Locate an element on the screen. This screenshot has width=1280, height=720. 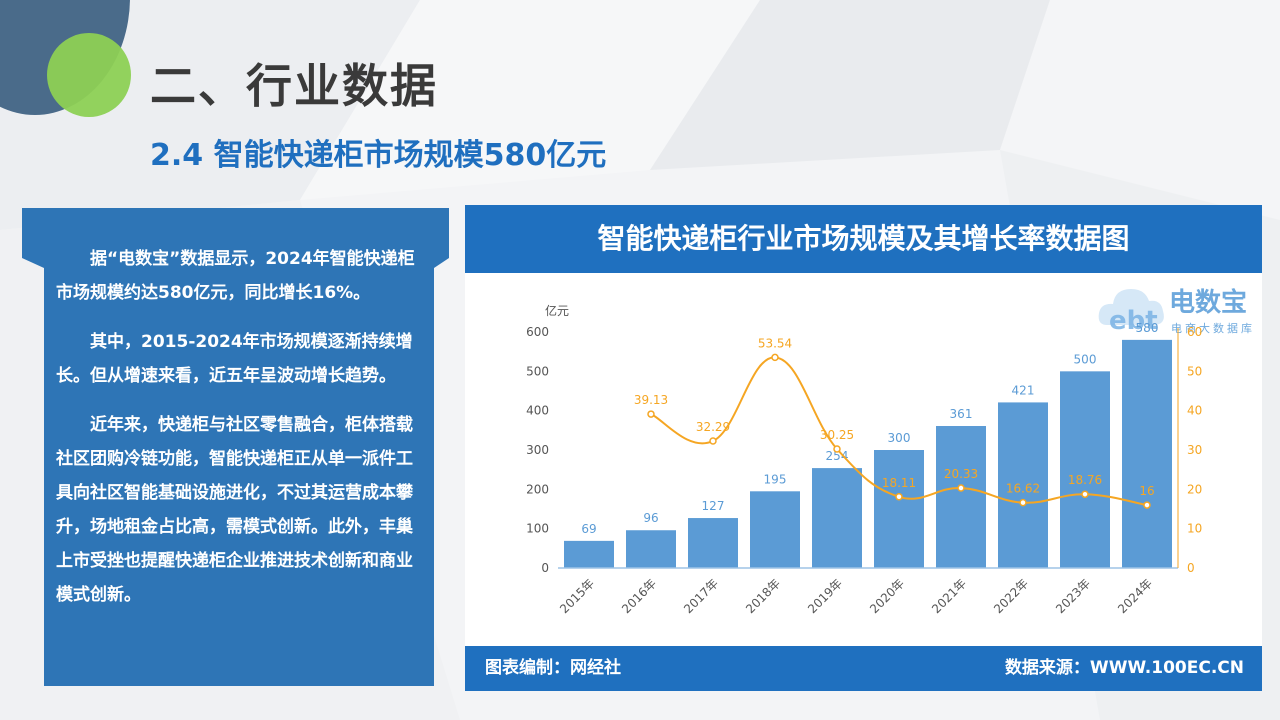
growth-rate-label: 16 is located at coordinates (1146, 491).